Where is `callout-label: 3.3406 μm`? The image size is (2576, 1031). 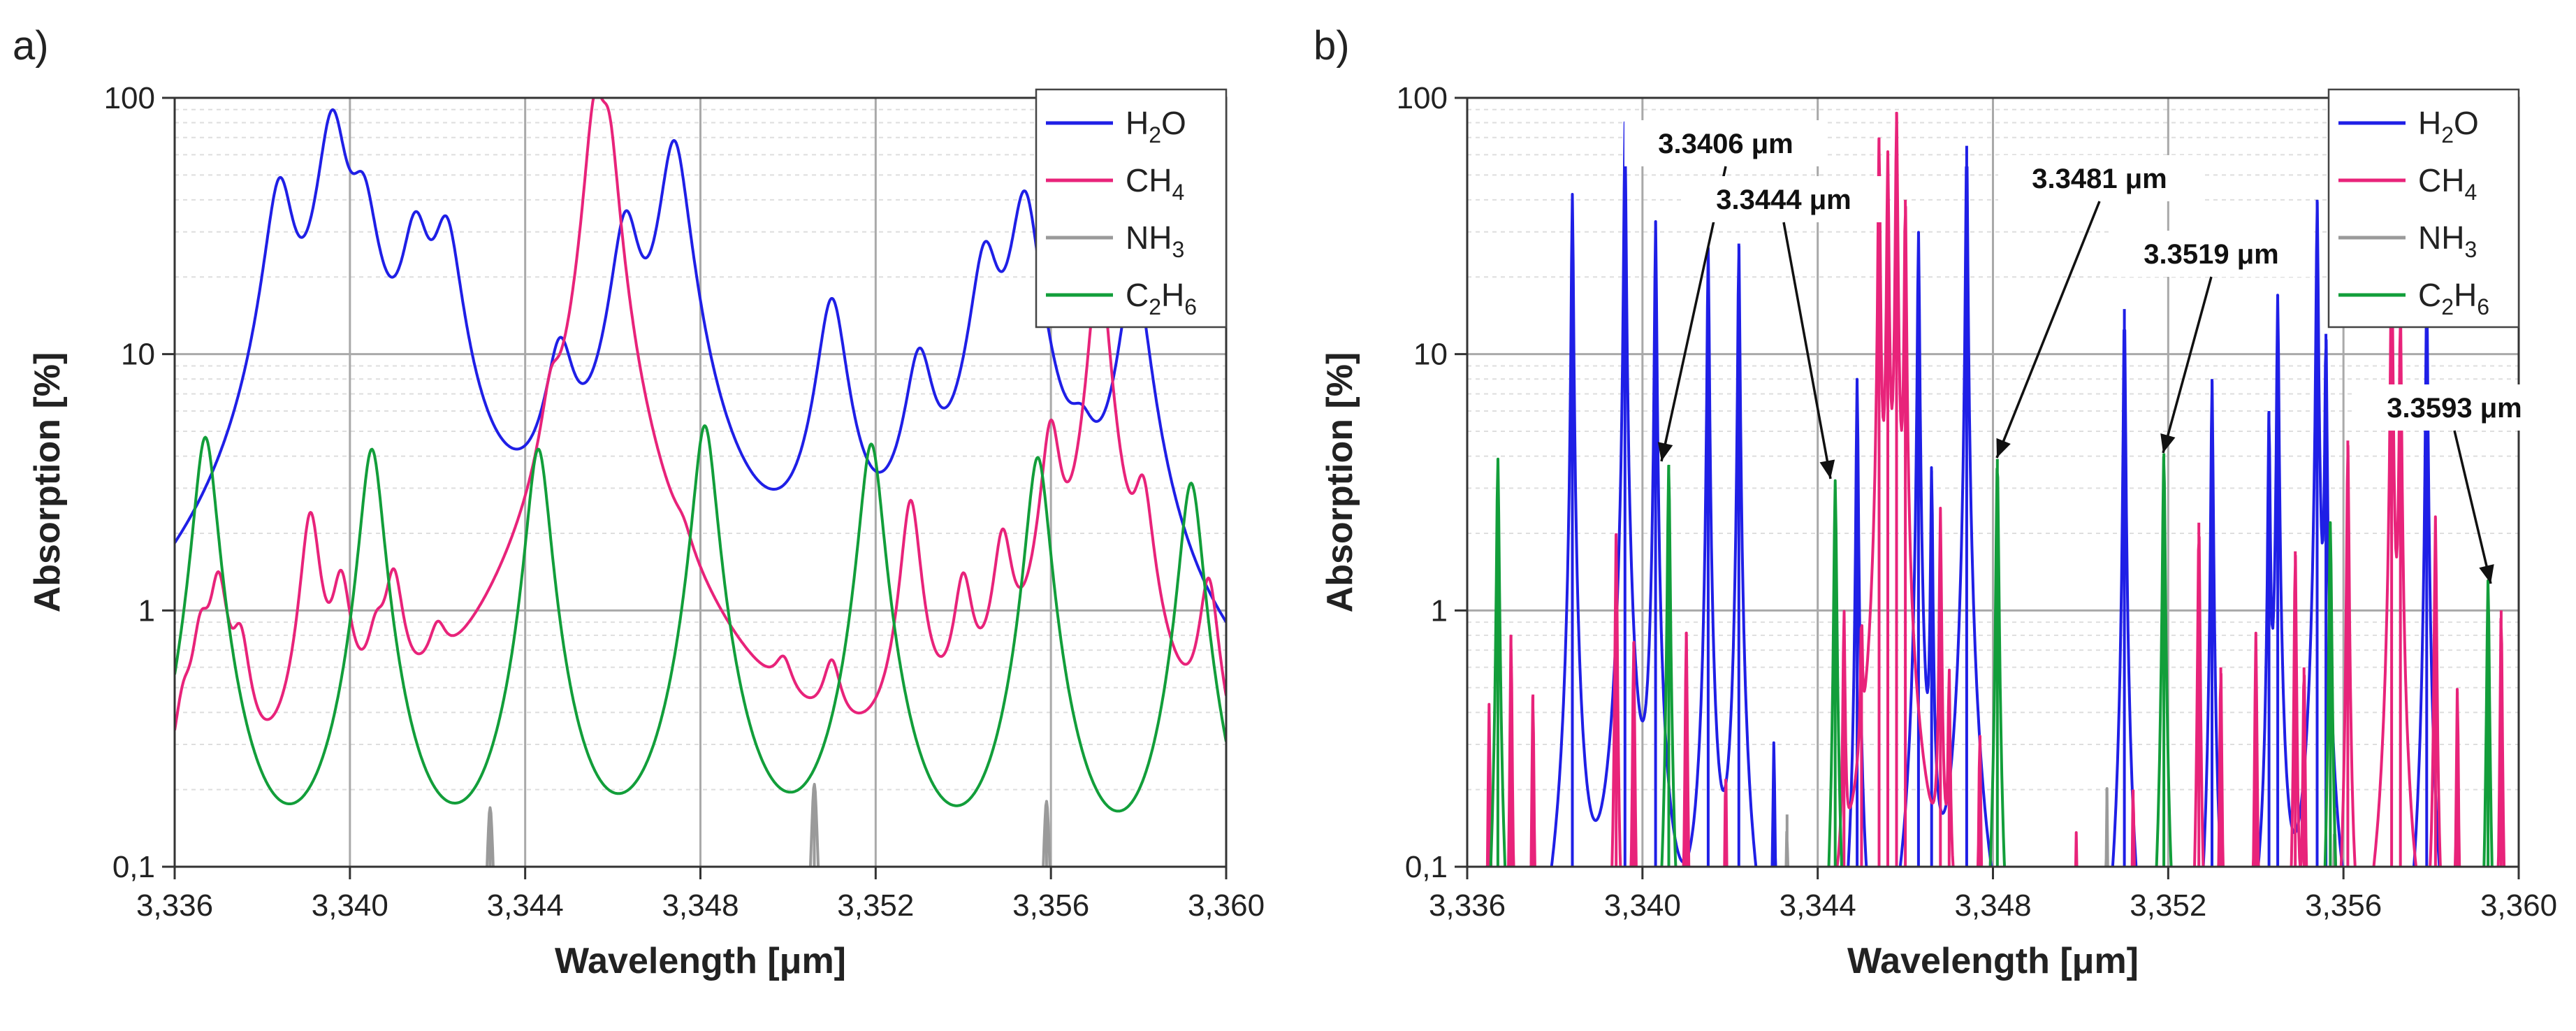
callout-label: 3.3406 μm is located at coordinates (1725, 144).